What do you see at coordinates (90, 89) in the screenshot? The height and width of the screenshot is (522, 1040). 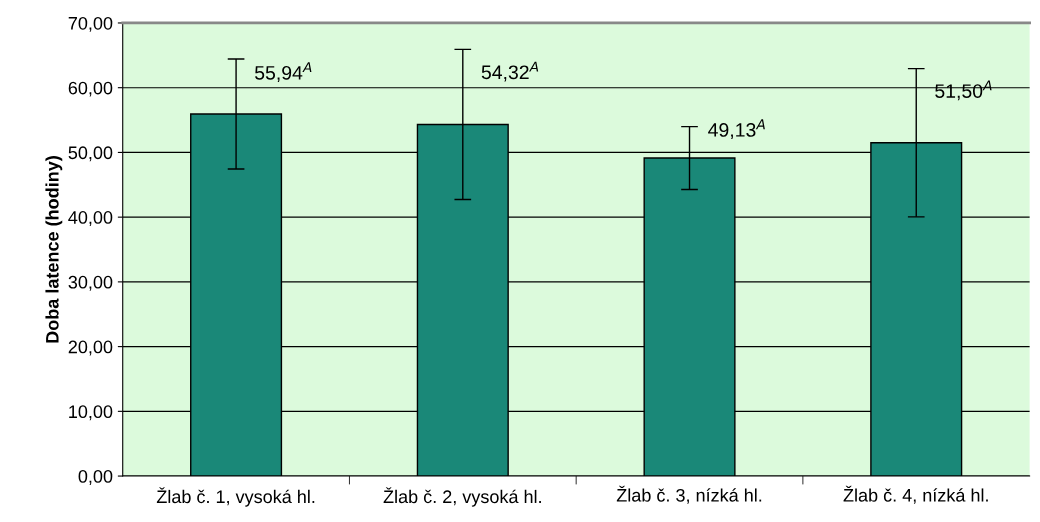 I see `y-tick-label: 60,00` at bounding box center [90, 89].